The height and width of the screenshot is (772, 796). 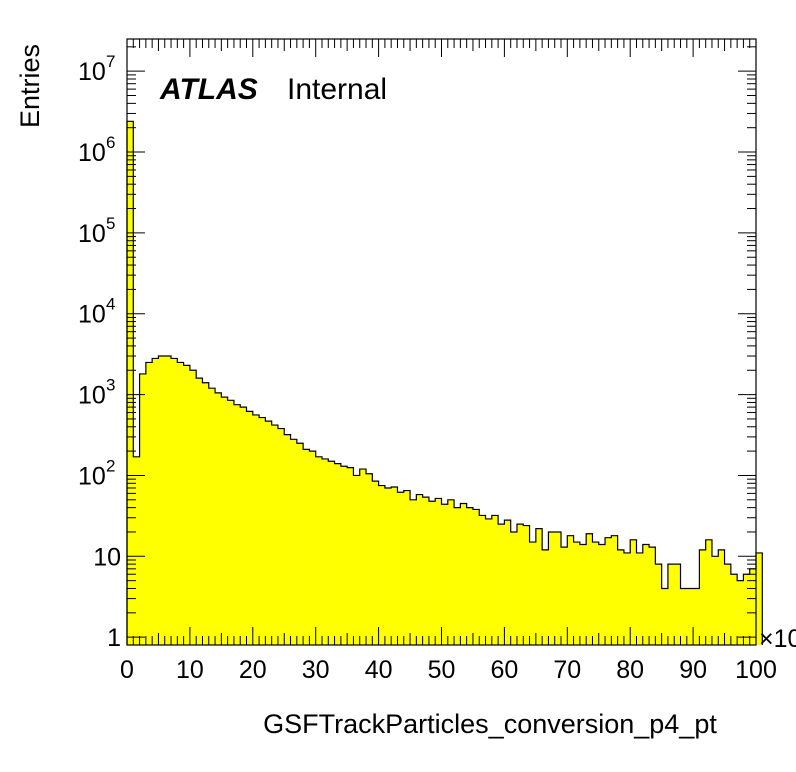 I want to click on x-axis-title: GSFTrackParticles_conversion_p4_pt, so click(x=490, y=724).